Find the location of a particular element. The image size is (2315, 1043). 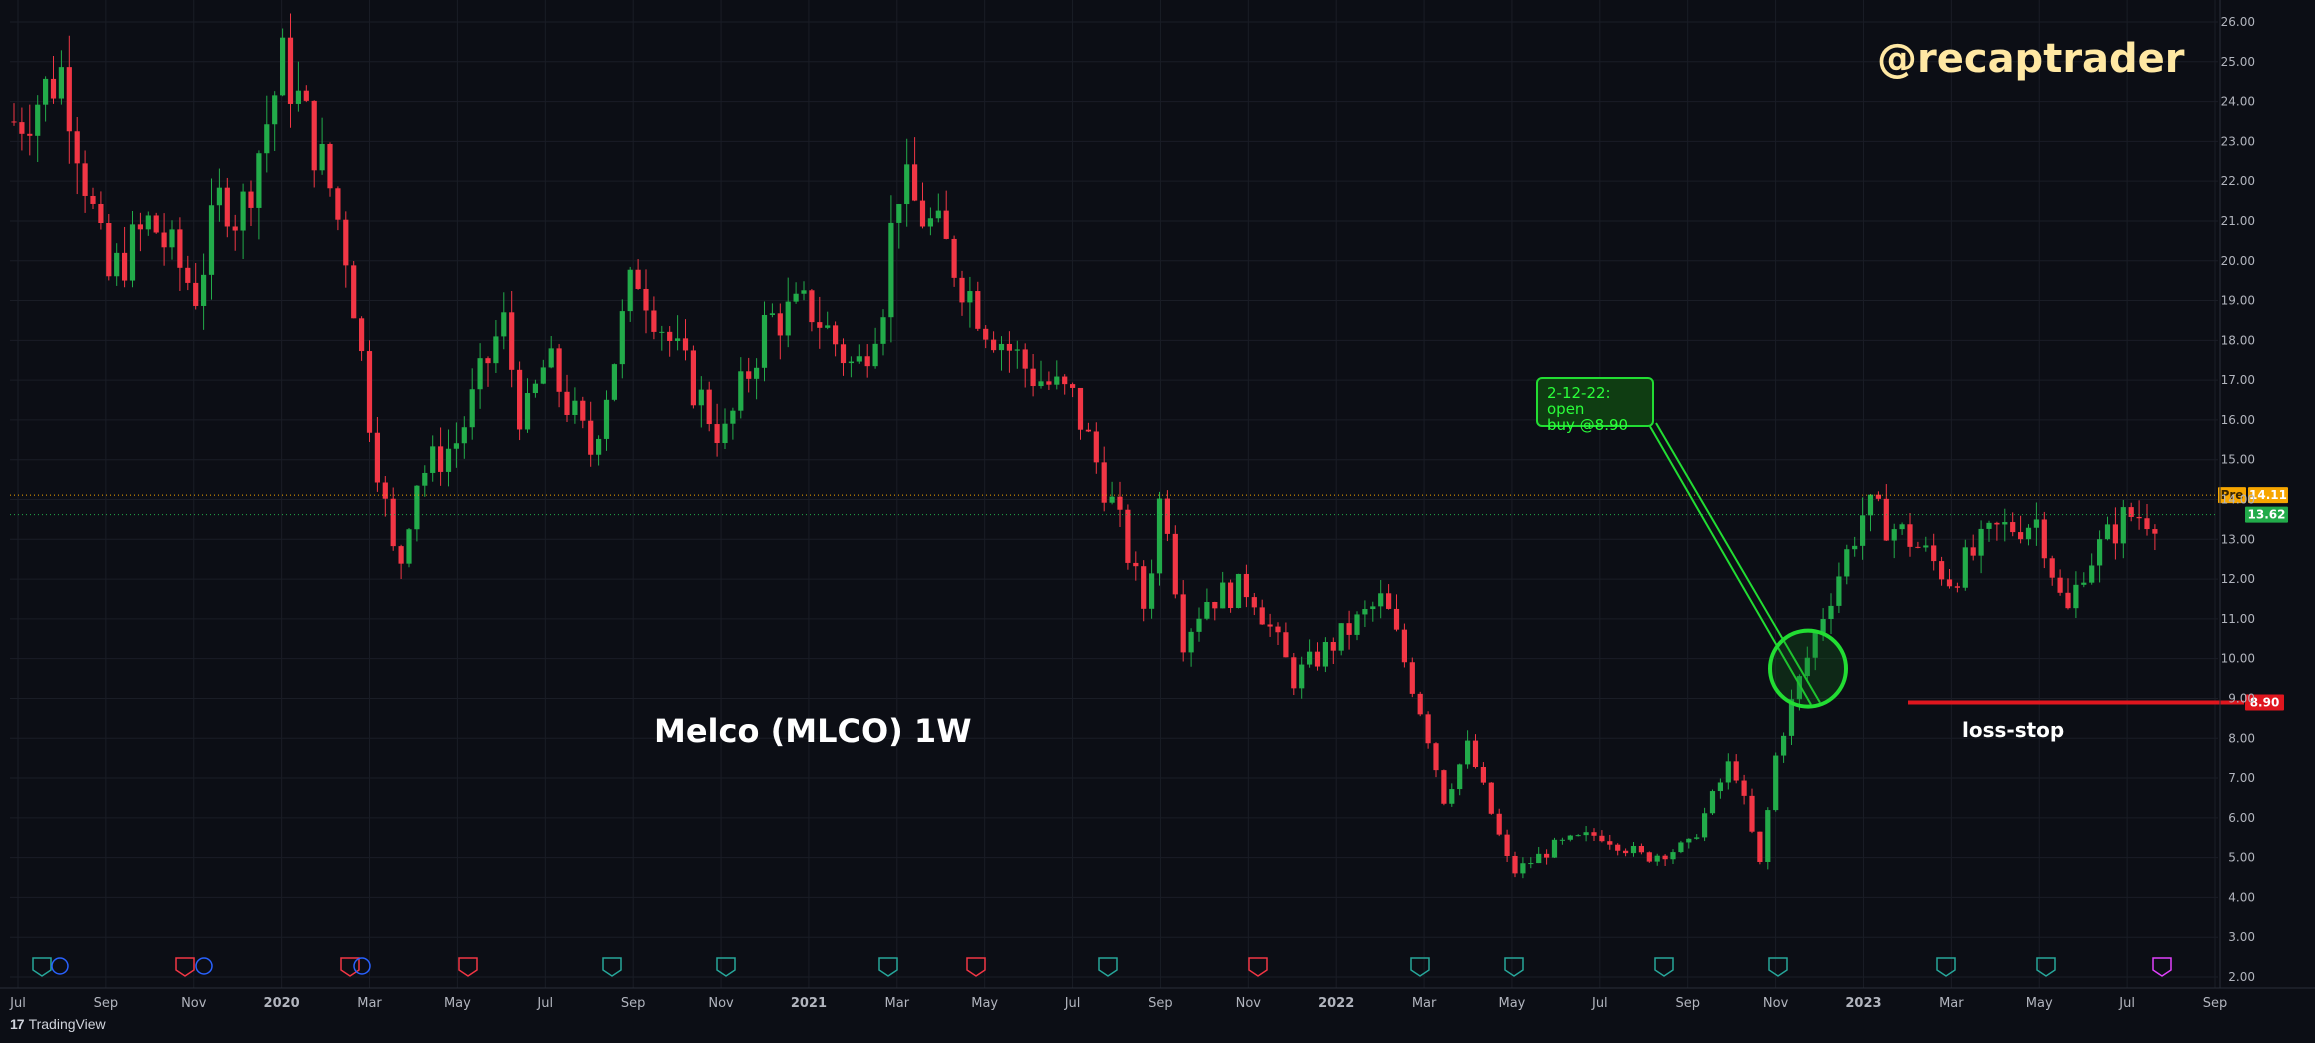

dividend-event-icon is located at coordinates (204, 966).